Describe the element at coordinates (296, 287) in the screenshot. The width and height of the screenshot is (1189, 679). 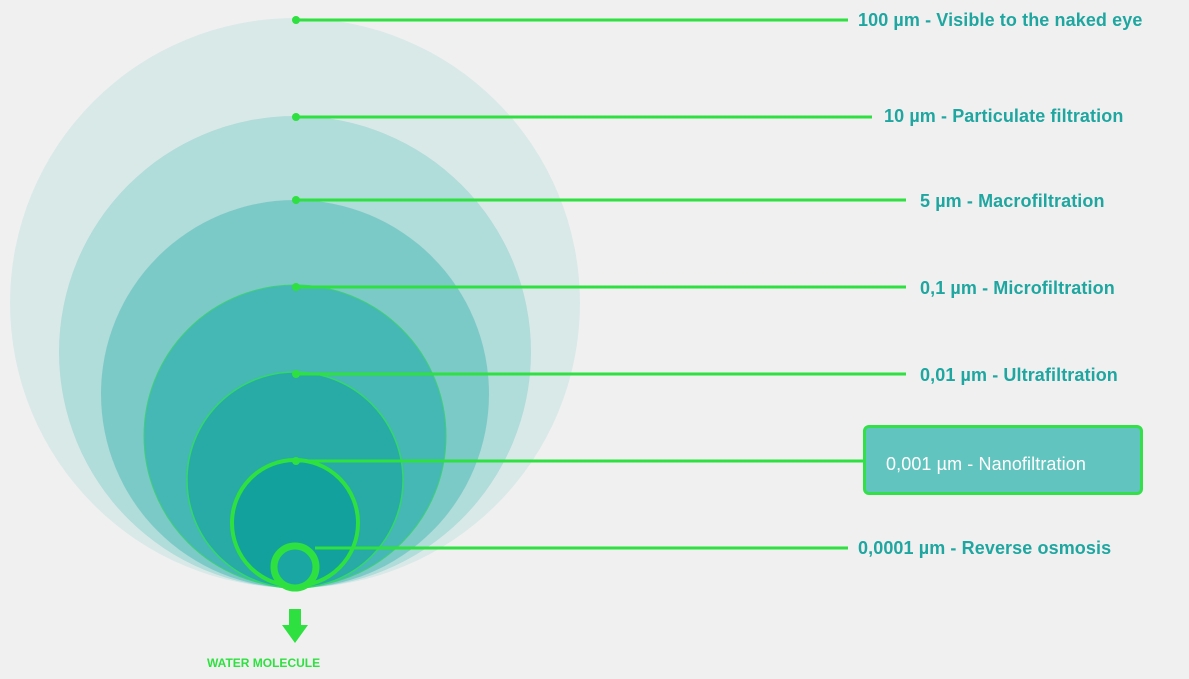
I see `leader-dot-0-1um` at that location.